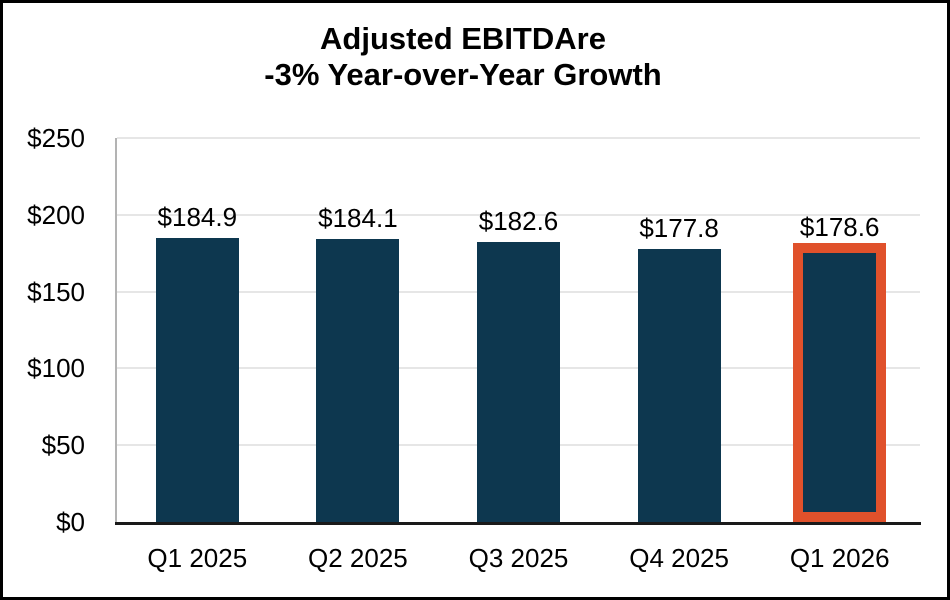  I want to click on chart-title-line-1: Adjusted EBITDAre, so click(463, 38).